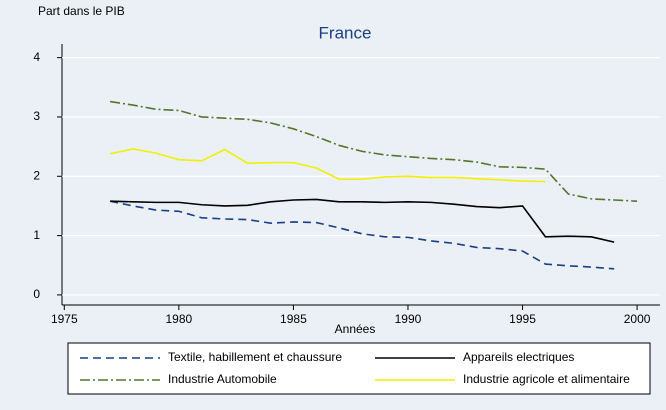  I want to click on x-tick-label: 1980, so click(178, 319).